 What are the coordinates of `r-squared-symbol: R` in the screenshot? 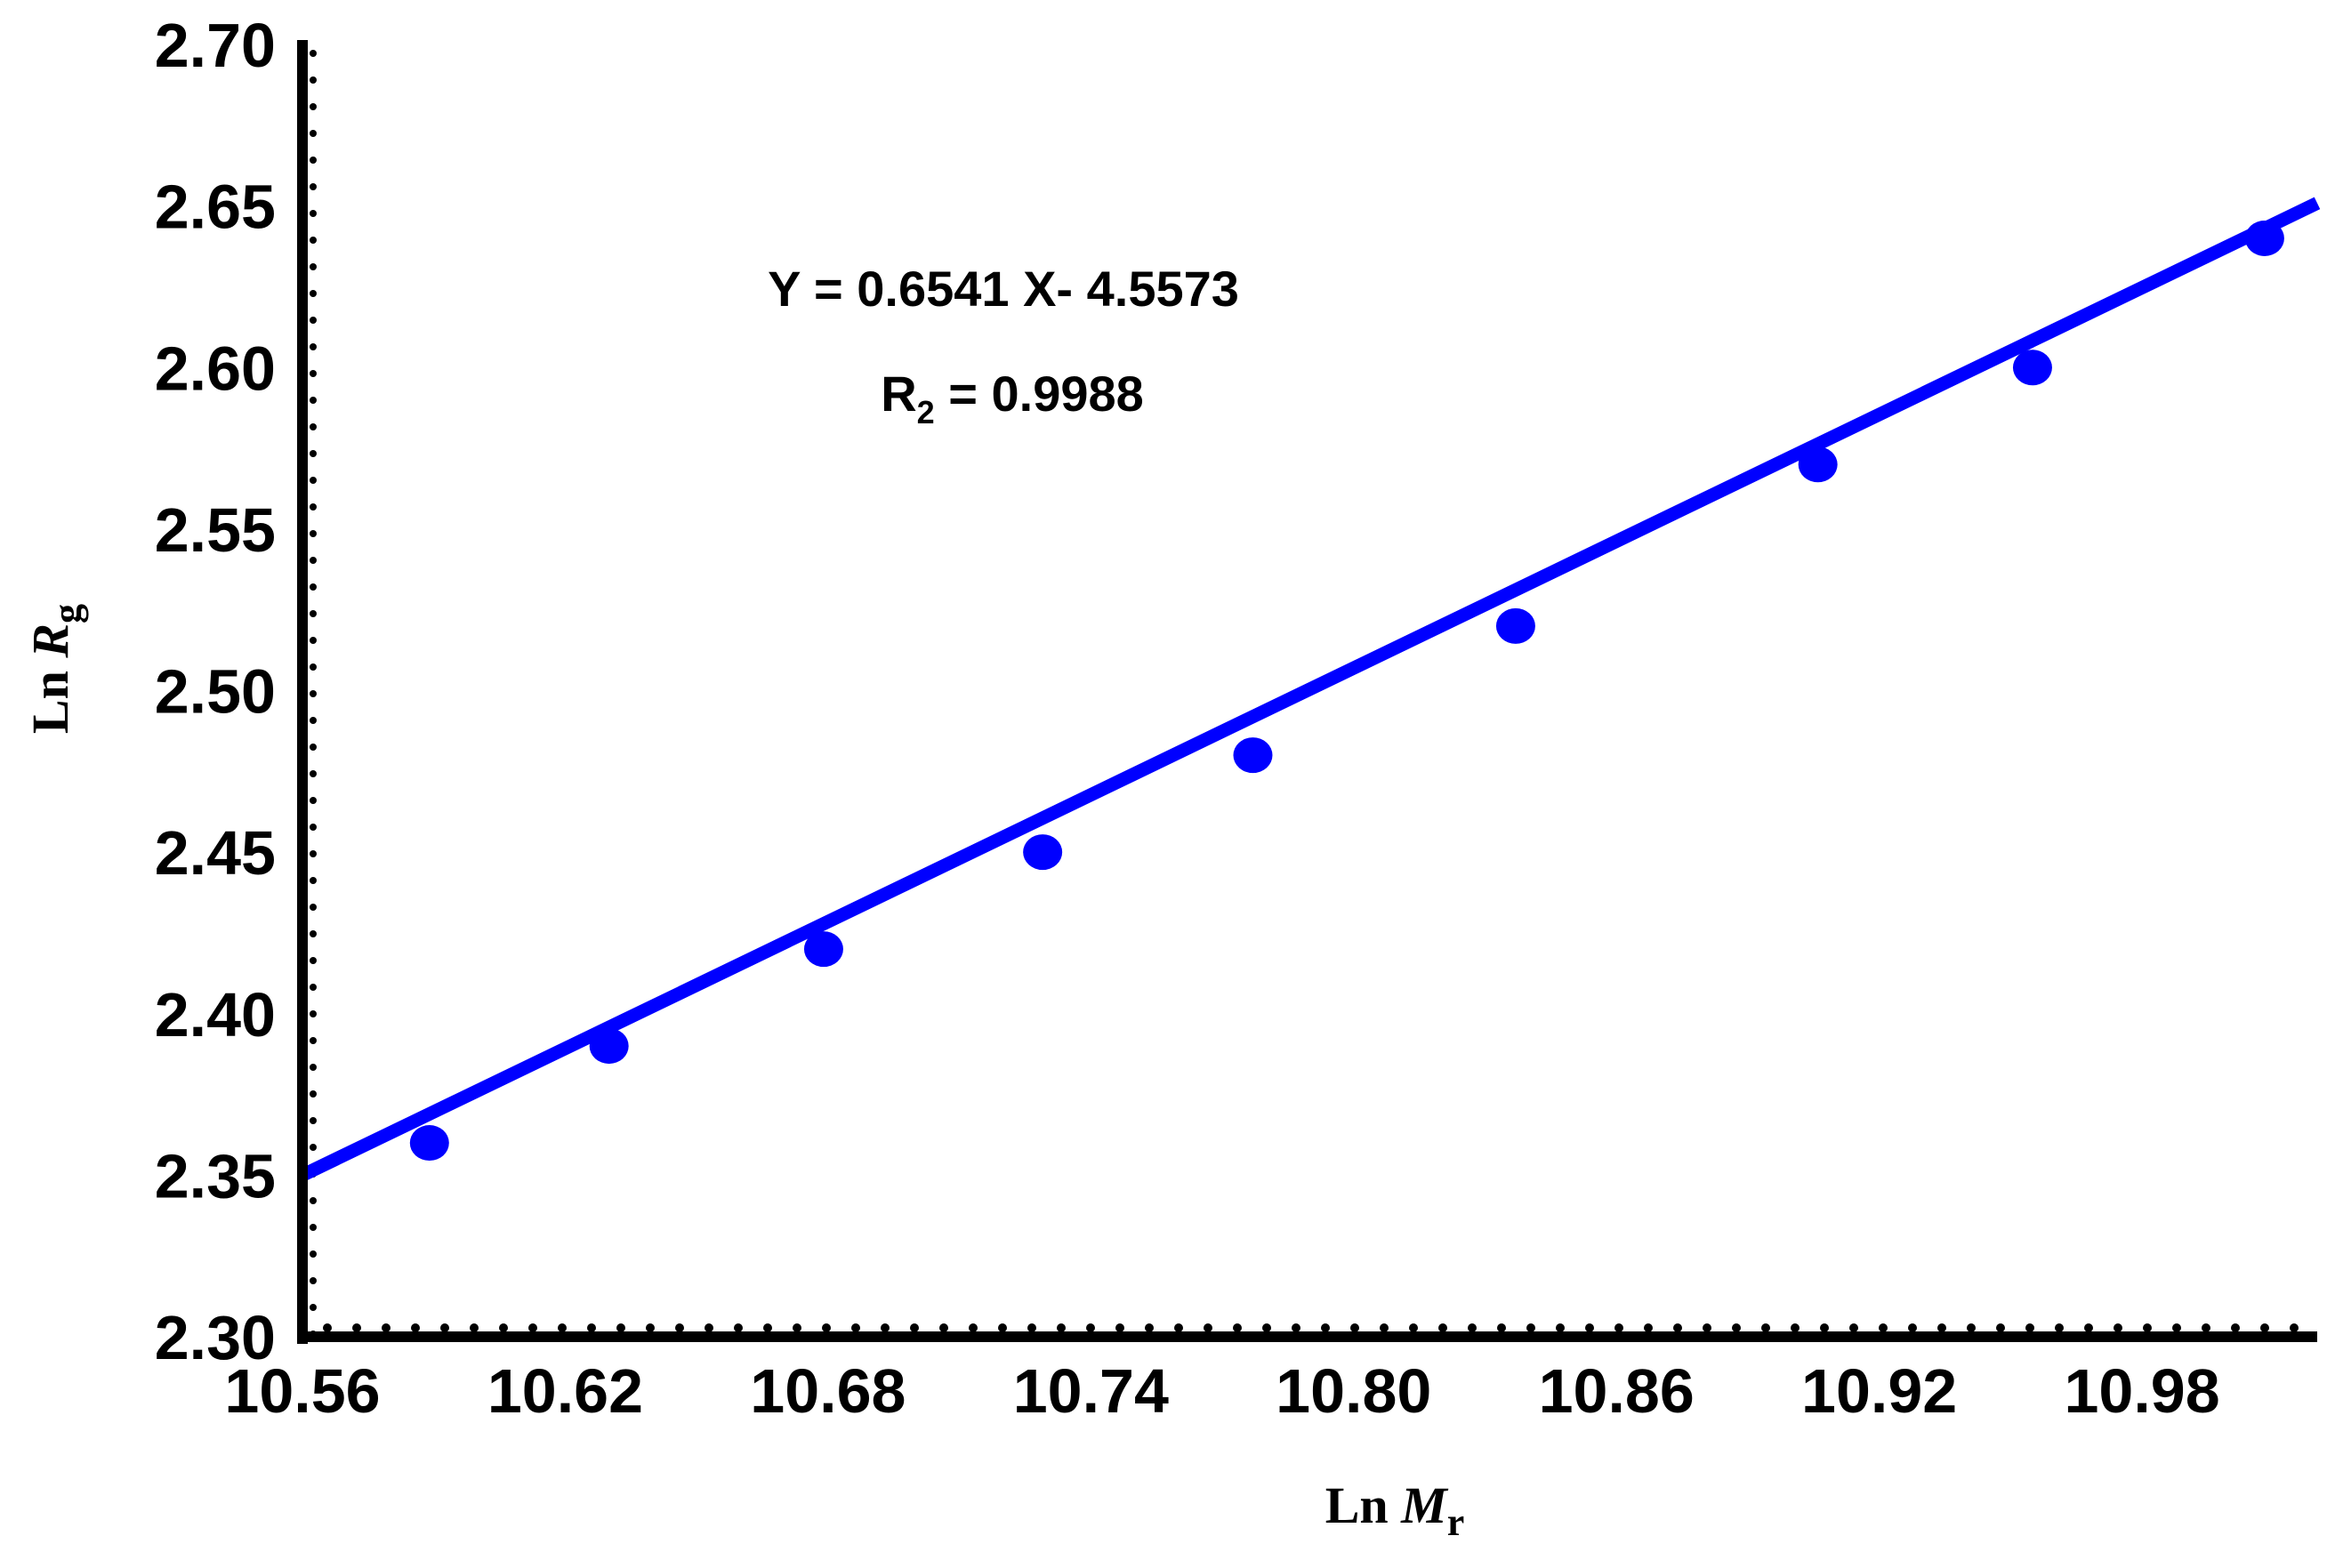 It's located at (898, 394).